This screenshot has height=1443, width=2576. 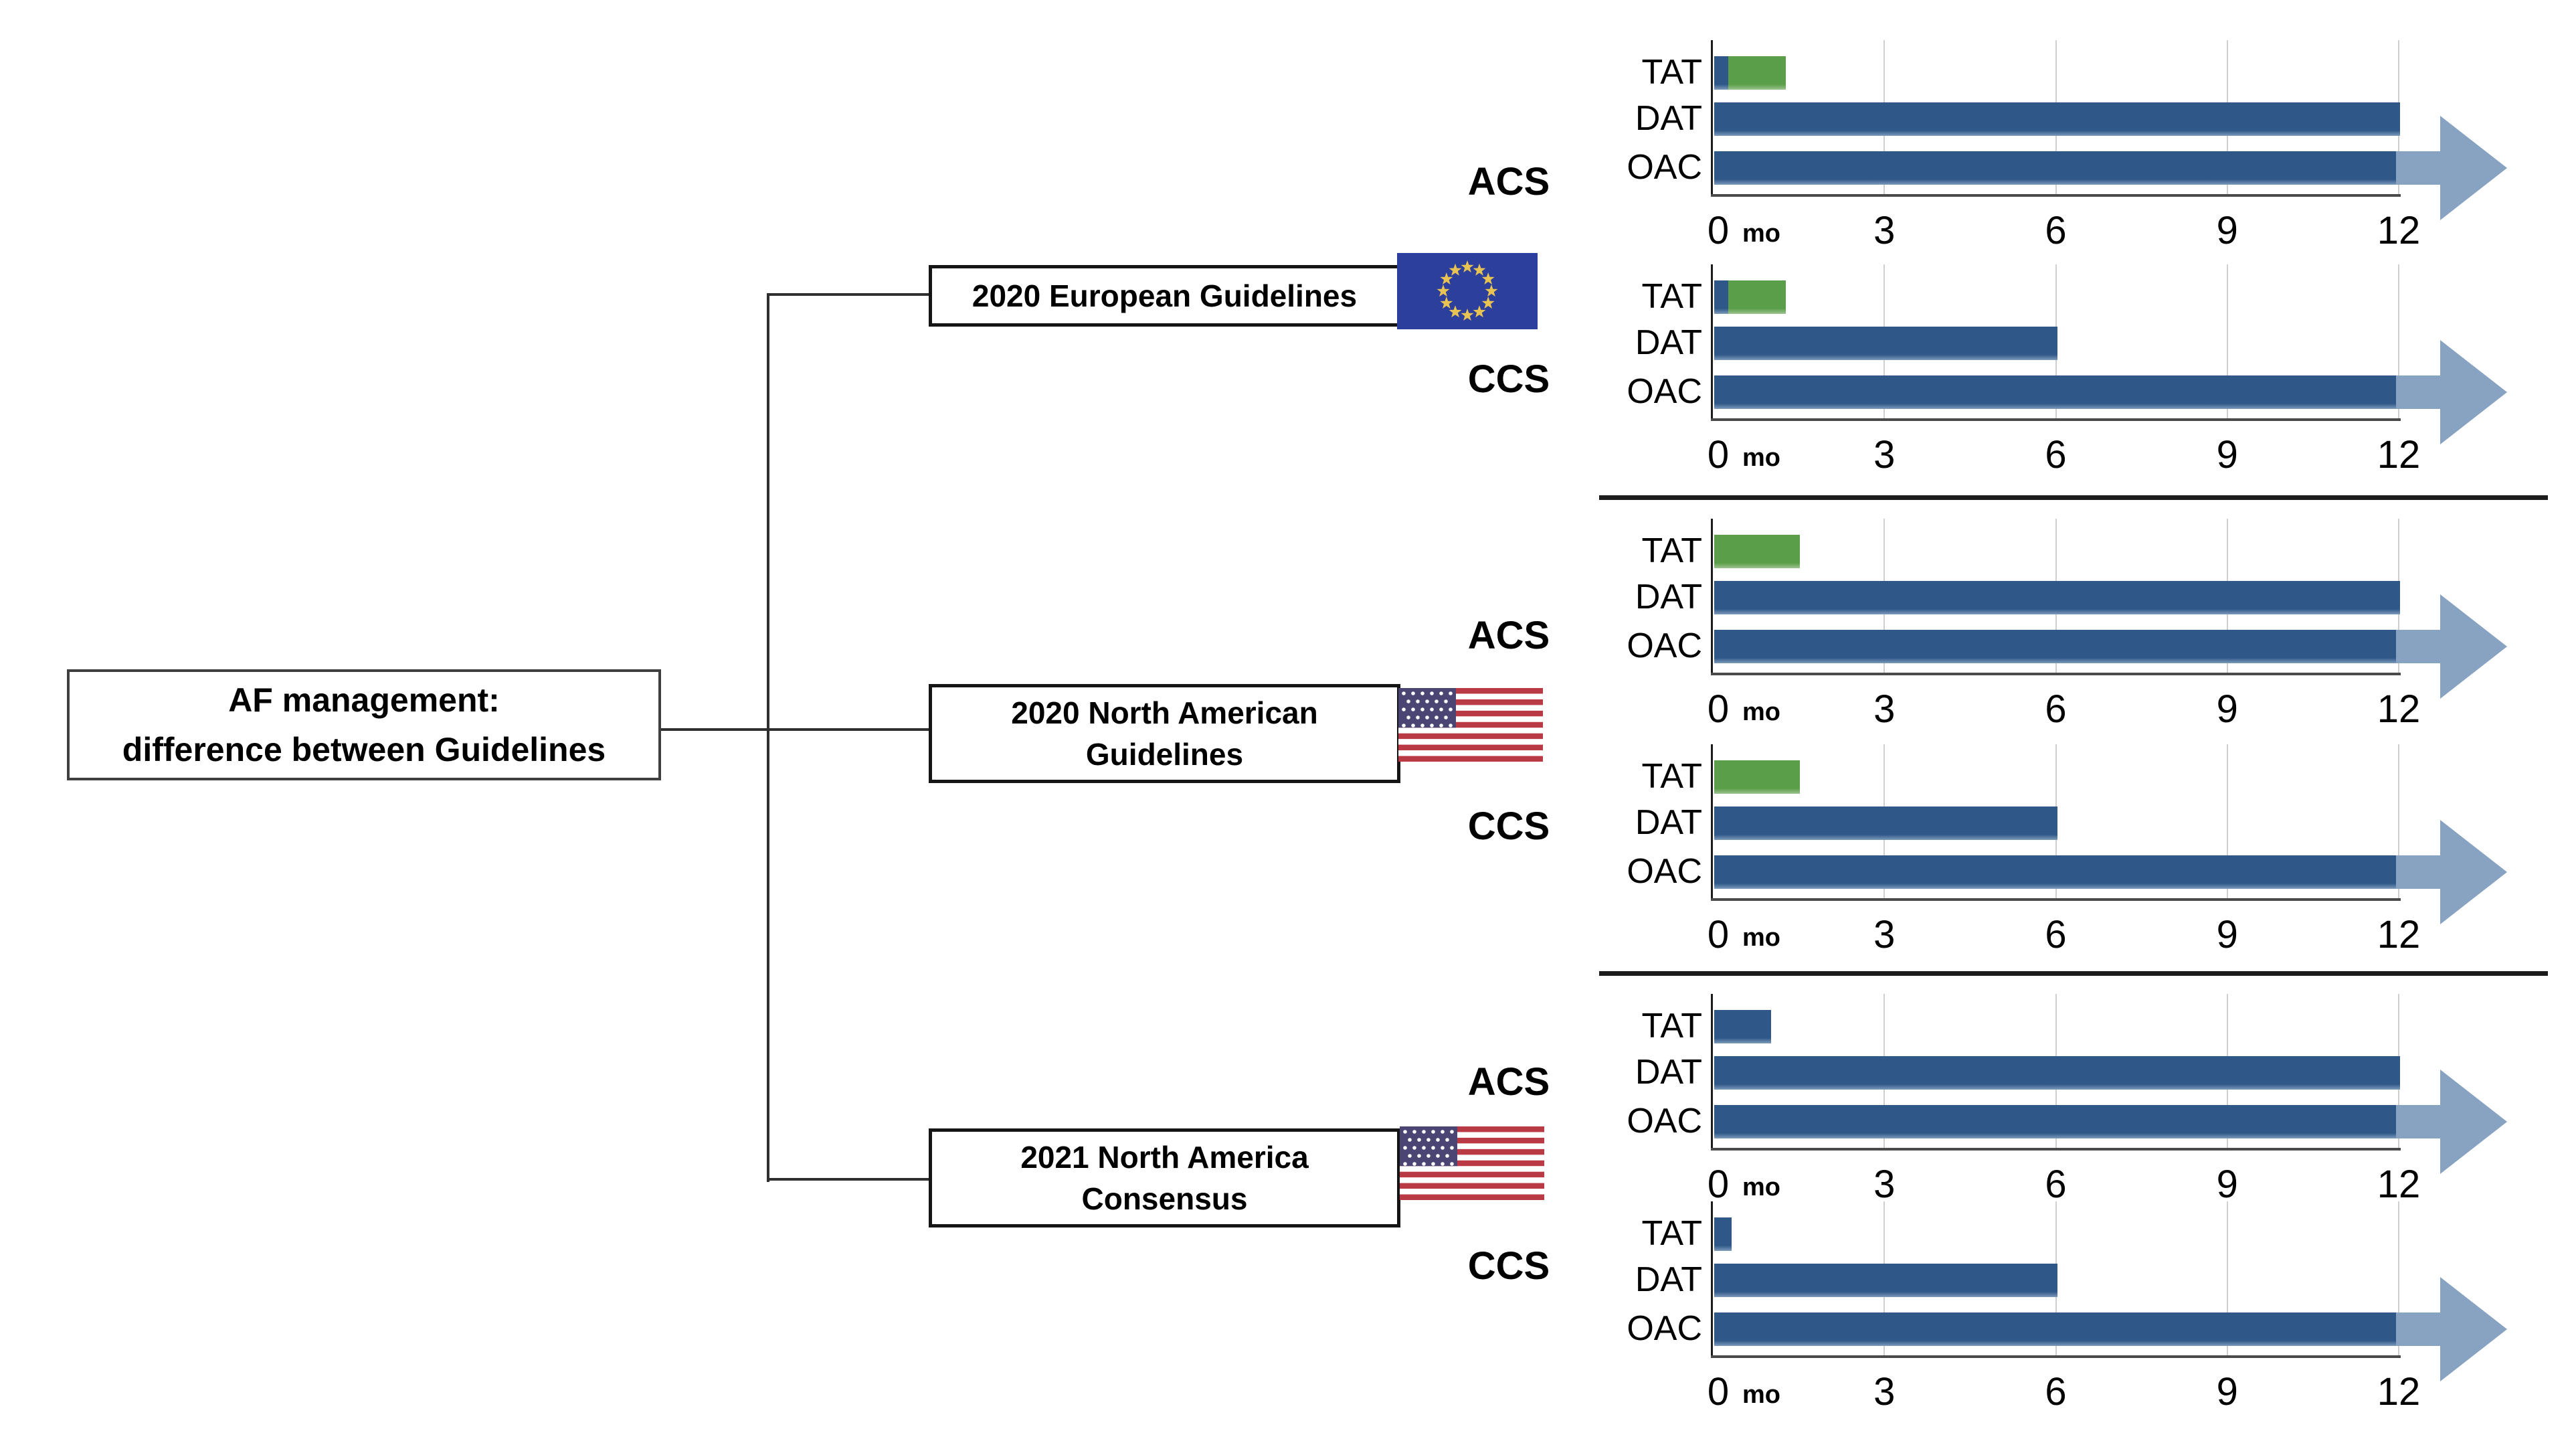 What do you see at coordinates (1164, 1177) in the screenshot?
I see `guideline-box-north-america-2021: 2021 North America Consensus` at bounding box center [1164, 1177].